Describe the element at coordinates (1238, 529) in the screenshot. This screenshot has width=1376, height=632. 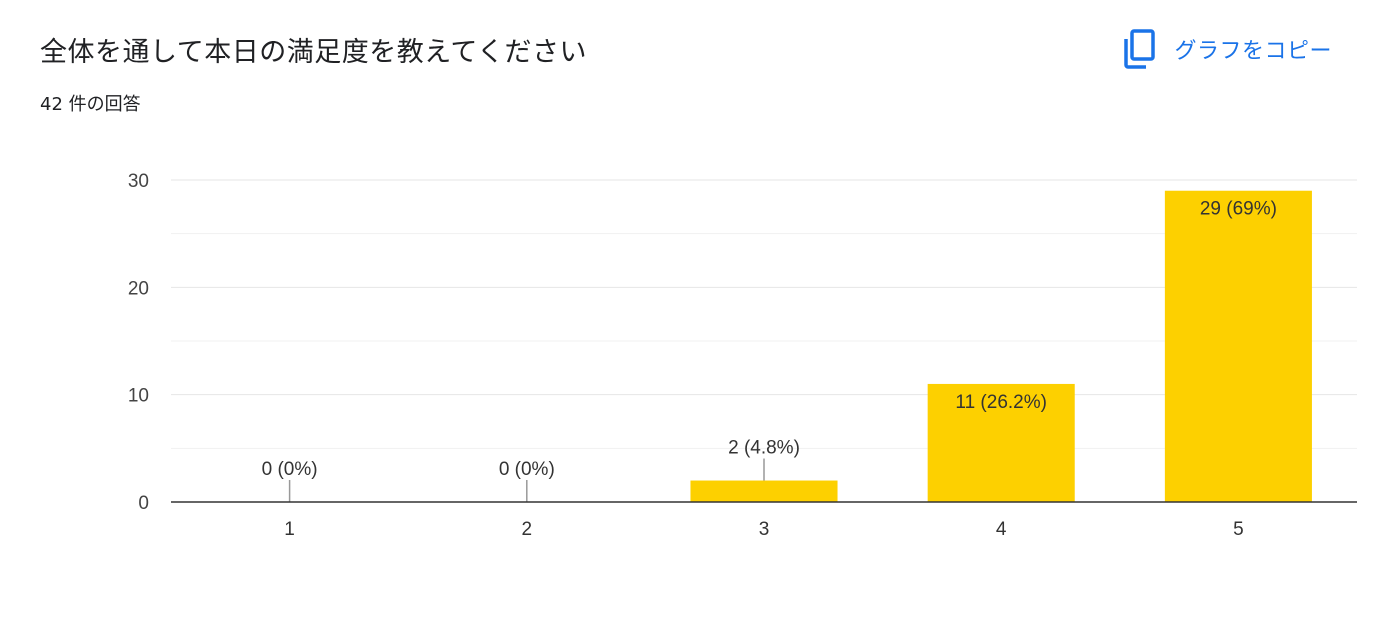
I see `x-tick-label: 5` at that location.